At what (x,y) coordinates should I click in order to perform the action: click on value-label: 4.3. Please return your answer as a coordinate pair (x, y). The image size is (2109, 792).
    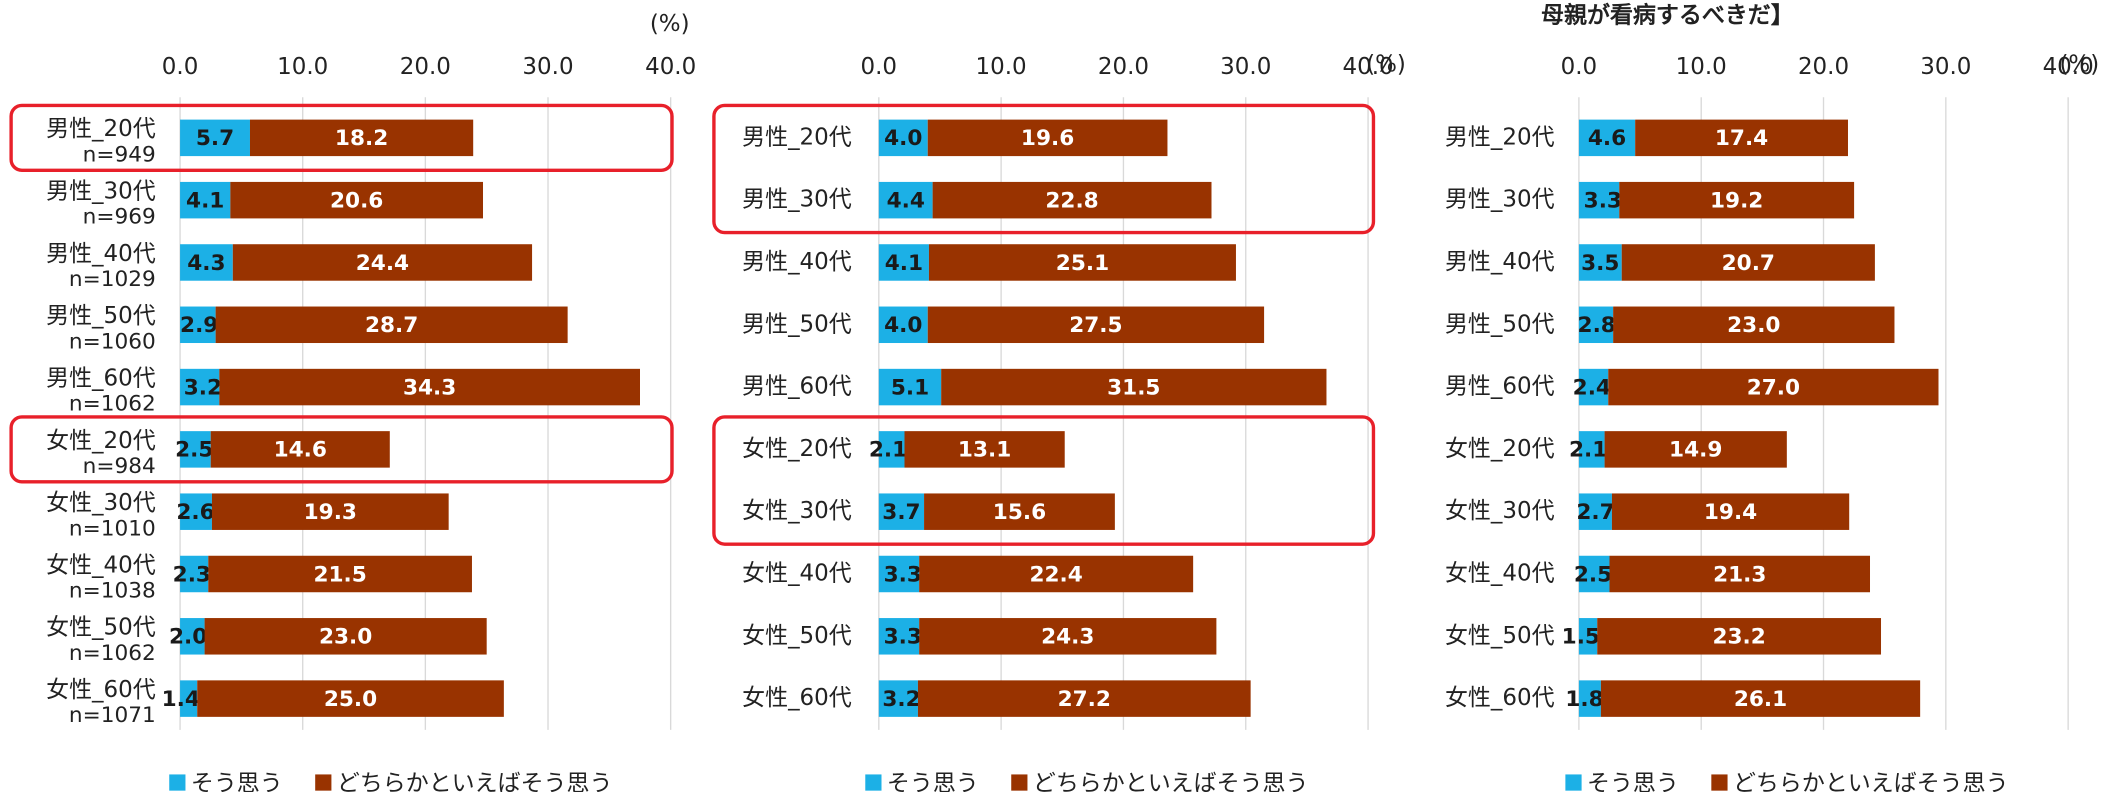
    Looking at the image, I should click on (206, 263).